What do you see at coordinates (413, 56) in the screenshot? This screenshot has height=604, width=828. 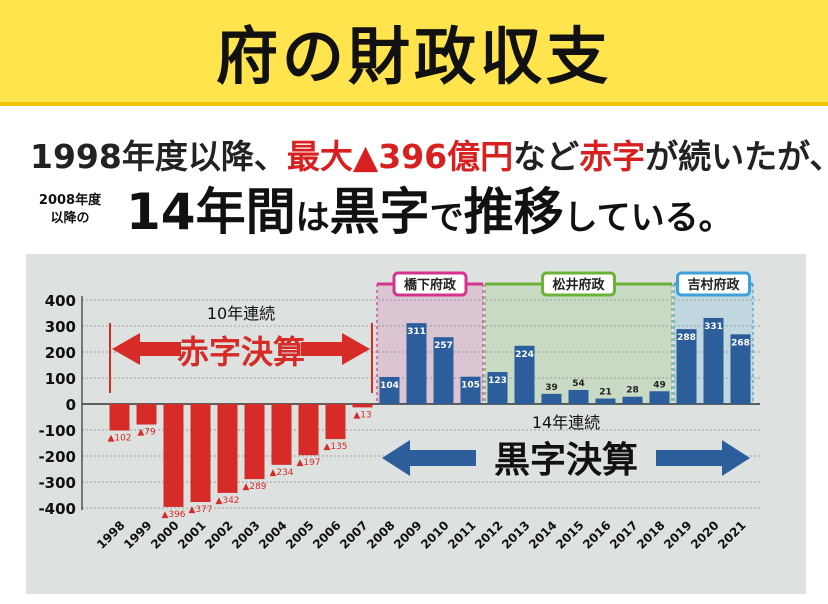 I see `page-title: 府の財政収支` at bounding box center [413, 56].